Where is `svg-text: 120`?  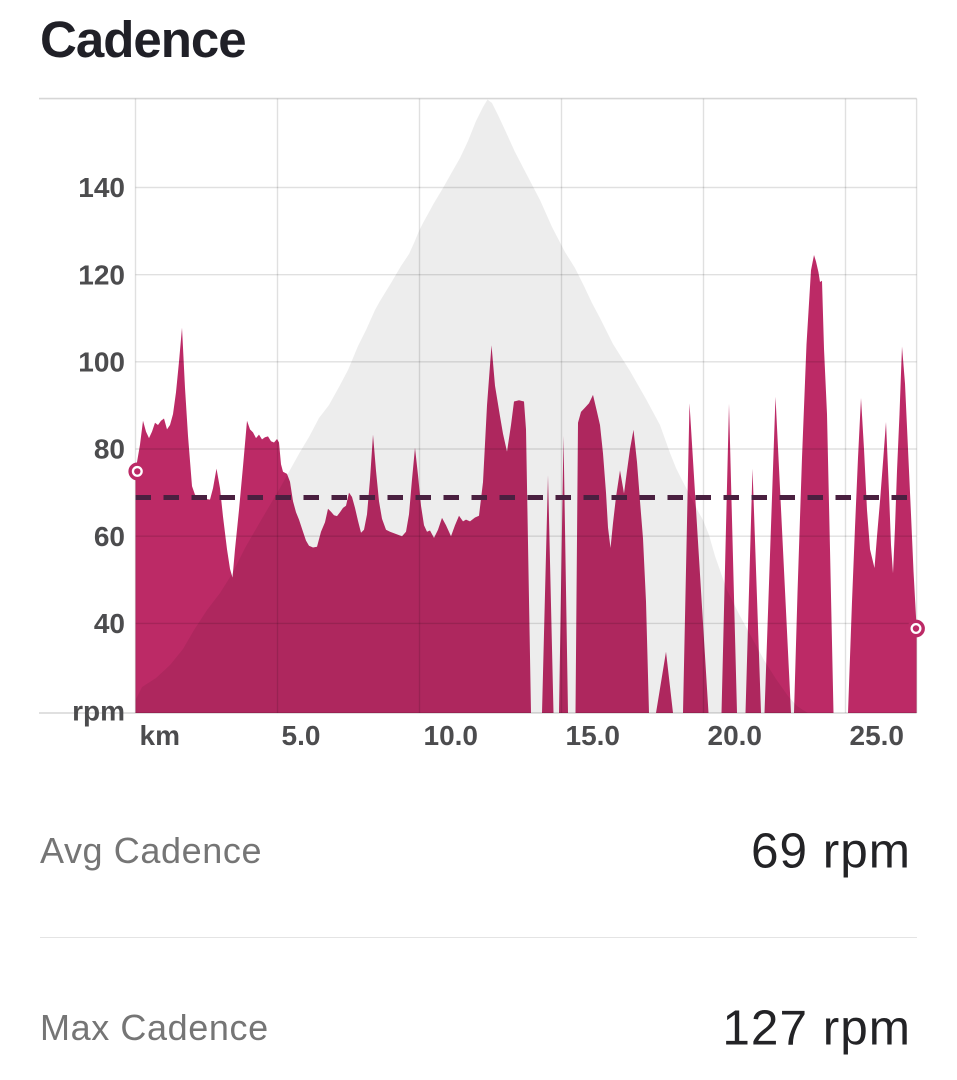 svg-text: 120 is located at coordinates (101, 274).